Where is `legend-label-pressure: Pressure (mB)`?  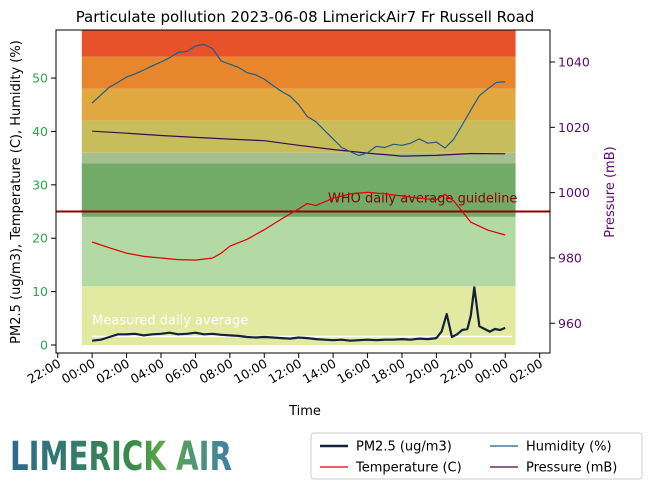 legend-label-pressure: Pressure (mB) is located at coordinates (571, 468).